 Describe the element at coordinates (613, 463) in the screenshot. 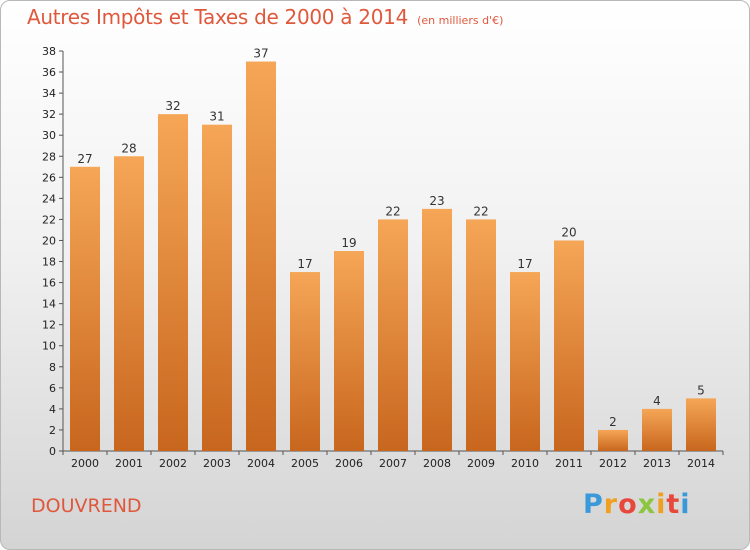

I see `x-tick-label: 2012` at that location.